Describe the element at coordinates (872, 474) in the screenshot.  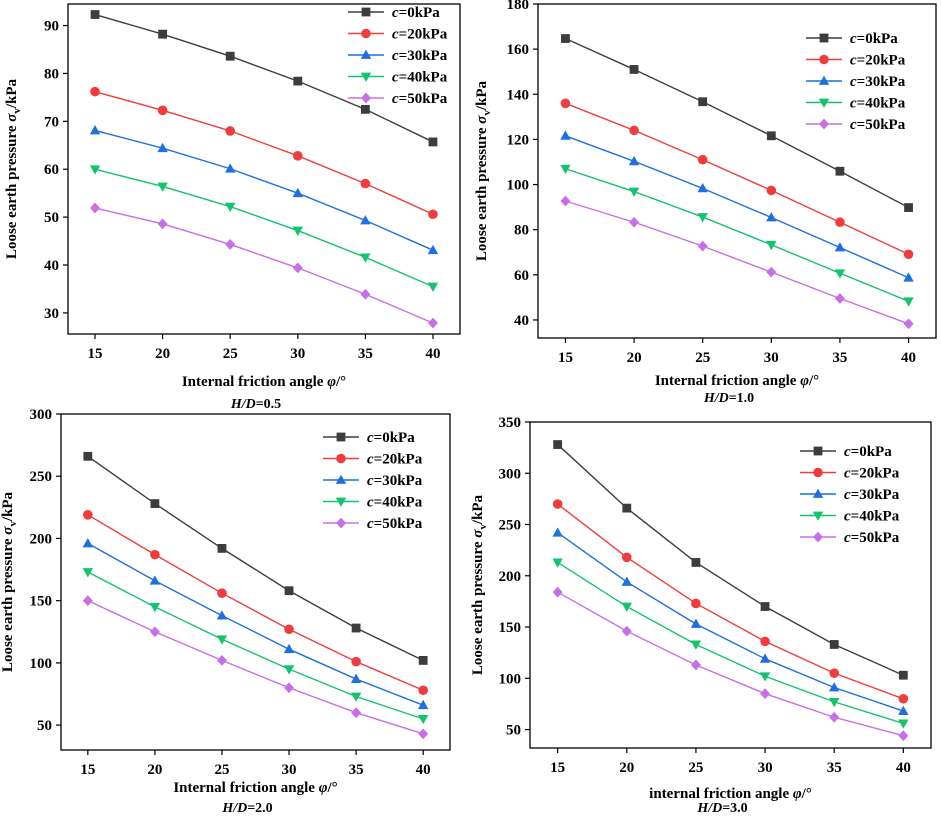
I see `legend-label: c=20kPa` at that location.